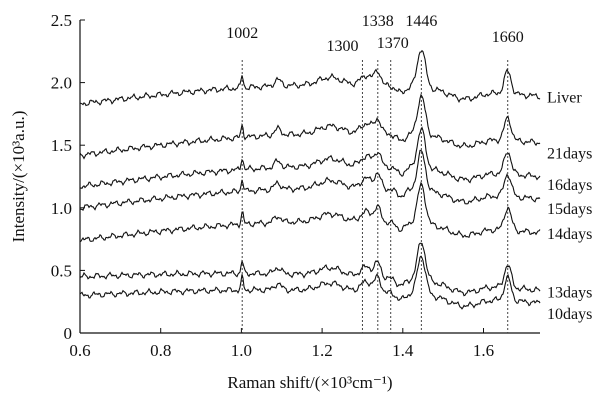 This screenshot has height=396, width=607. Describe the element at coordinates (79, 350) in the screenshot. I see `x-tick-label: 0.6` at that location.